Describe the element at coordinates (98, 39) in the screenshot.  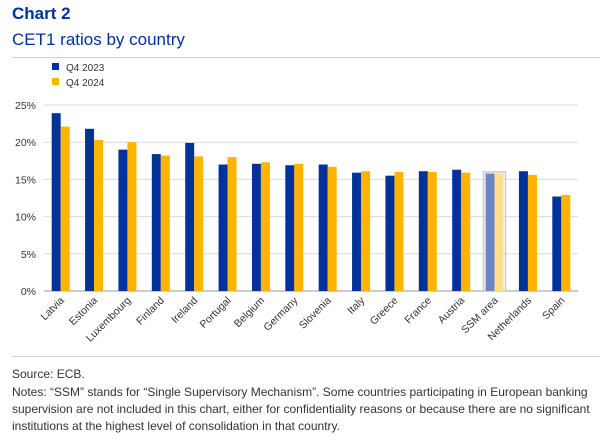
I see `chart-subtitle: CET1 ratios by country` at that location.